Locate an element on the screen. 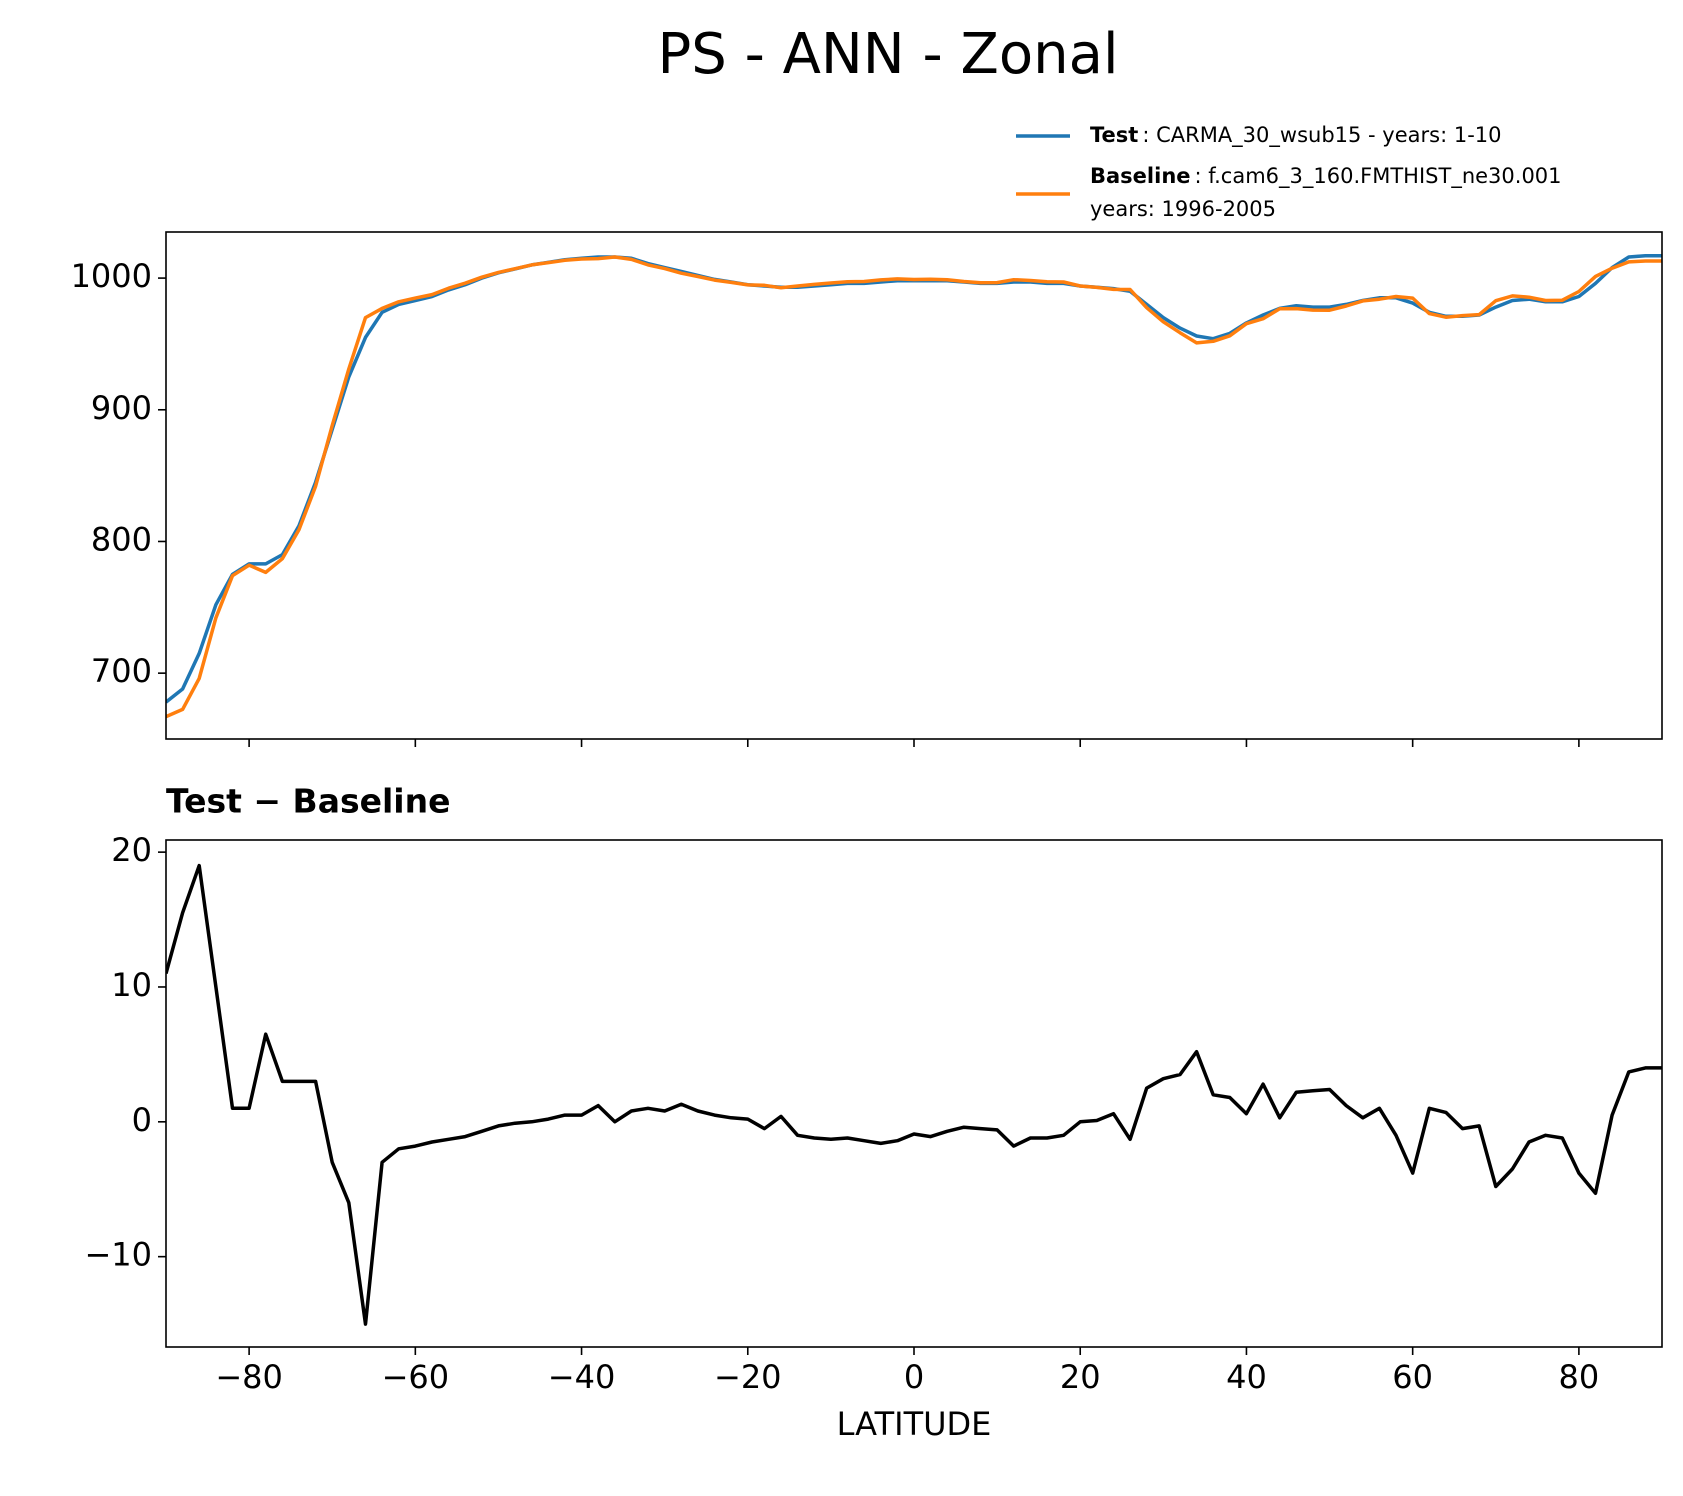 This screenshot has width=1683, height=1496. y-tick-label: 700 is located at coordinates (121, 671).